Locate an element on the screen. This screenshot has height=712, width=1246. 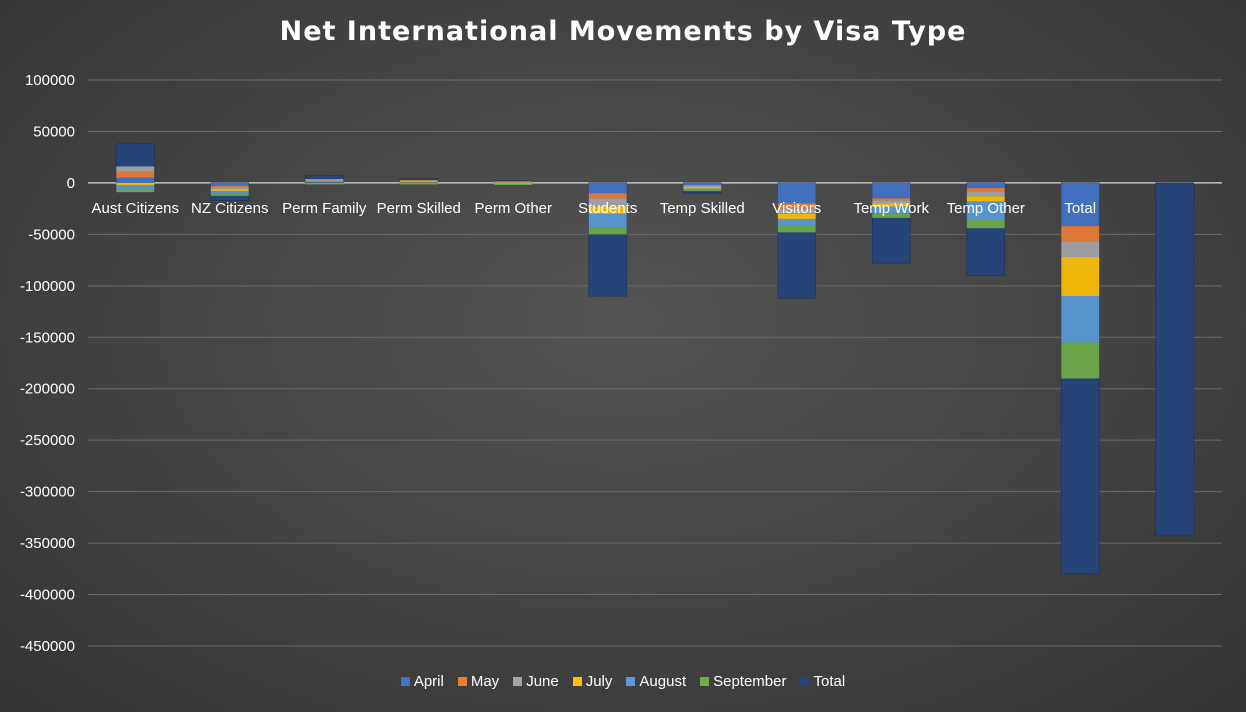
legend-item: September is located at coordinates (743, 681).